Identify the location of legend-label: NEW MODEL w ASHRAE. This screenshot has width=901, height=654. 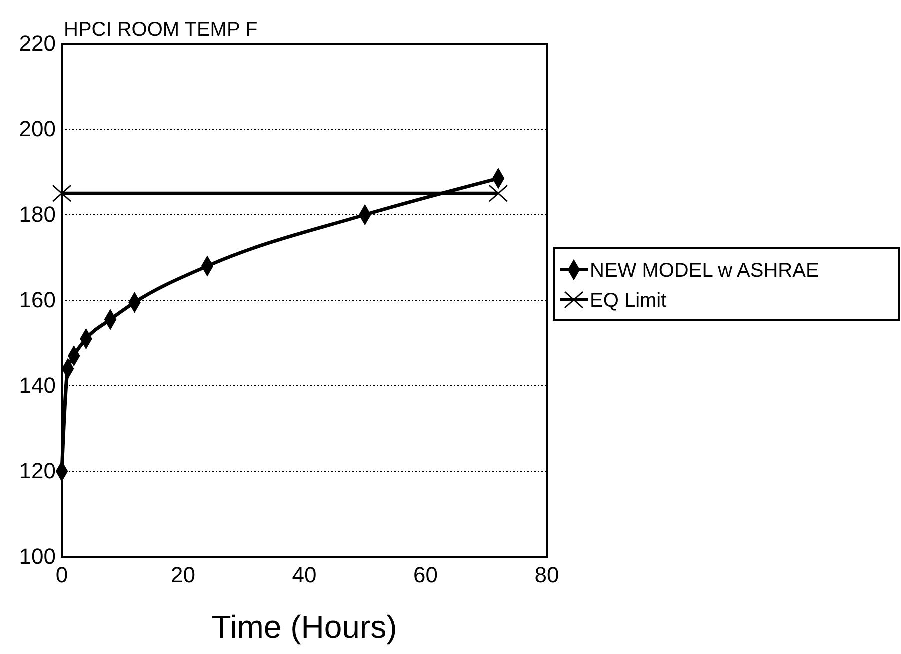
(705, 271).